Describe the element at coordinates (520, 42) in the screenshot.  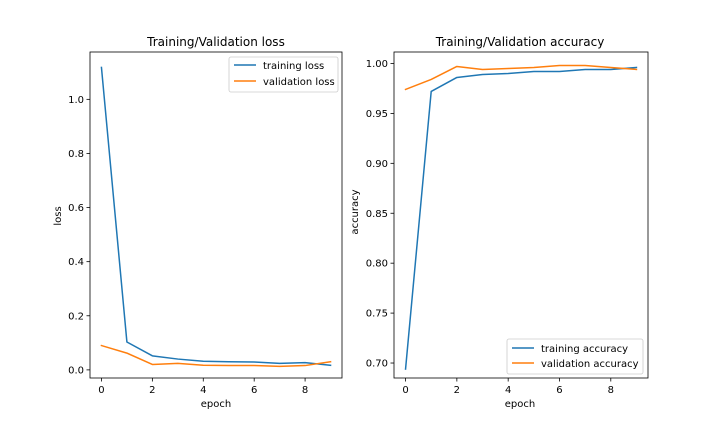
I see `accuracy-chart-title: Training/Validation accuracy` at that location.